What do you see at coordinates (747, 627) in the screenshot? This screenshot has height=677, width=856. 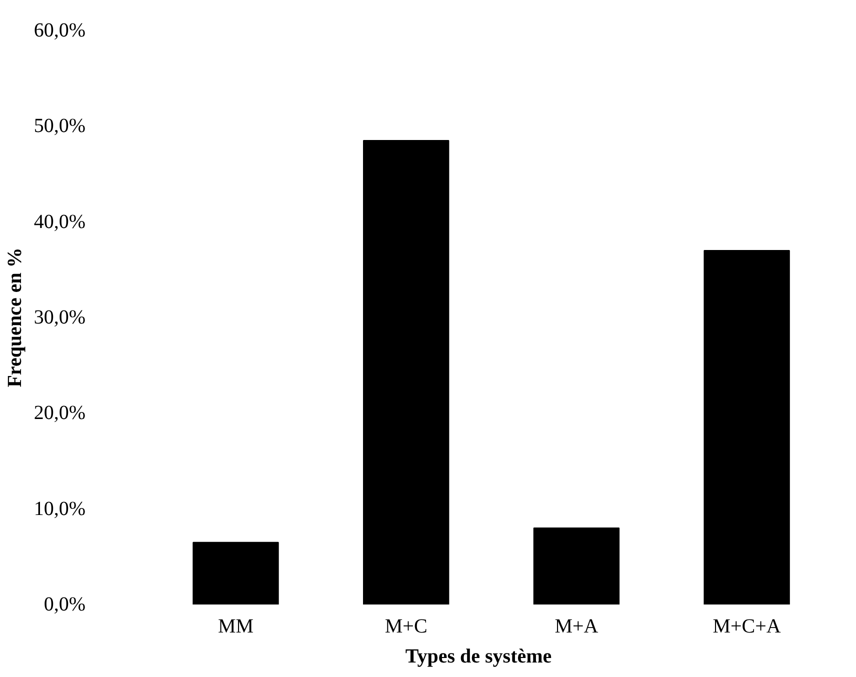 I see `x-tick-label: M+C+A` at bounding box center [747, 627].